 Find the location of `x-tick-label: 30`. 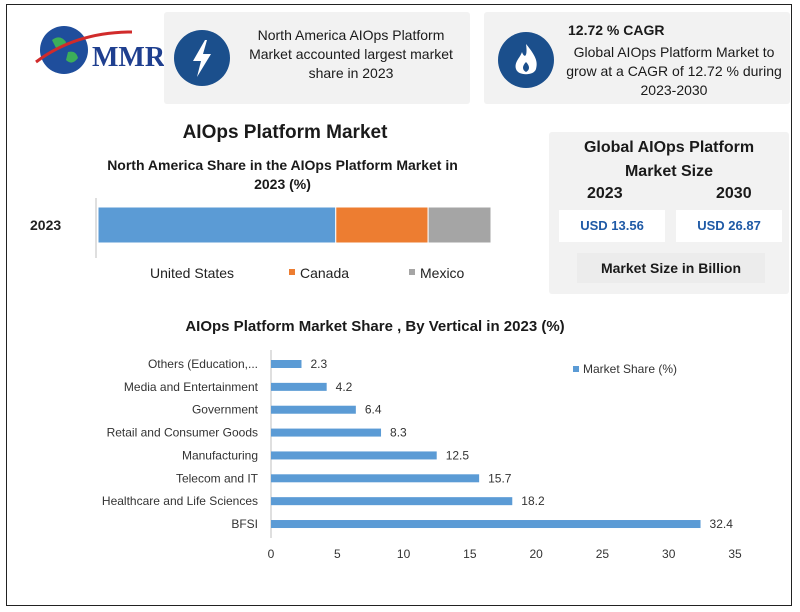

x-tick-label: 30 is located at coordinates (669, 554).